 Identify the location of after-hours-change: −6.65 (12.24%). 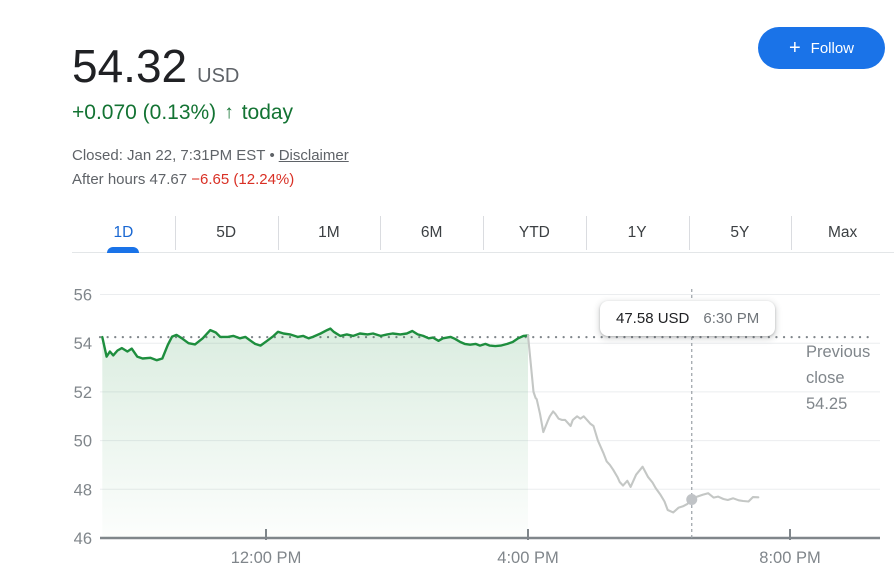
(243, 179).